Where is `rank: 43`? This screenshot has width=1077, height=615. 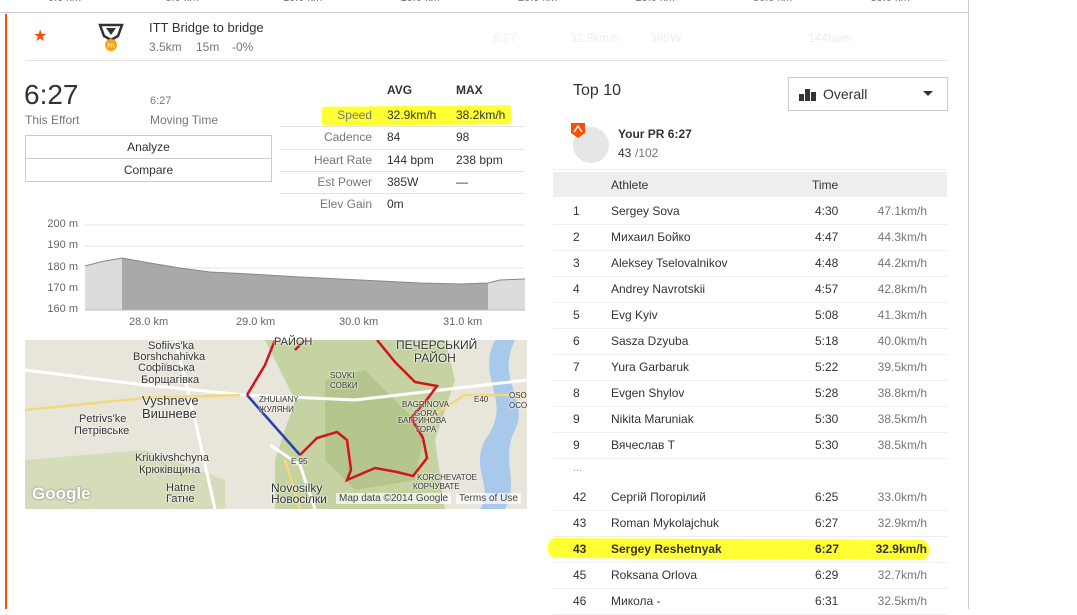
rank: 43 is located at coordinates (580, 549).